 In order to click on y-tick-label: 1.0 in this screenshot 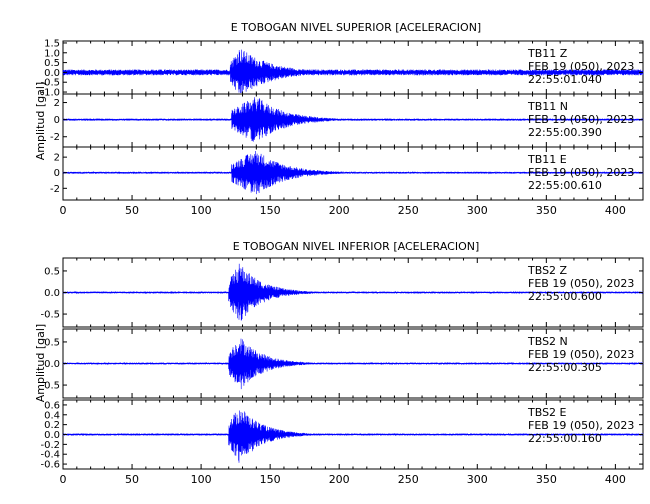, I will do `click(52, 53)`.